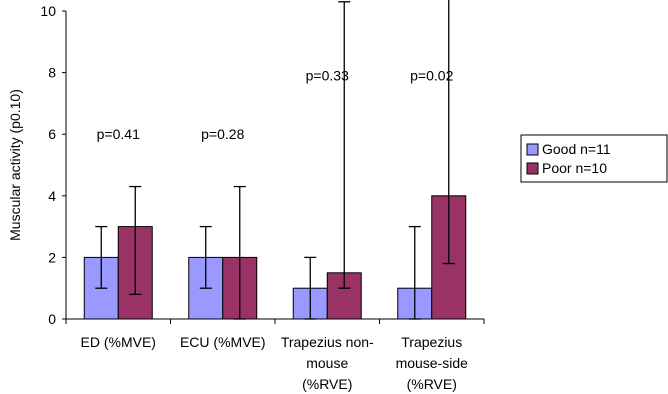 This screenshot has width=668, height=394. What do you see at coordinates (52, 319) in the screenshot?
I see `y-tick-label: 0` at bounding box center [52, 319].